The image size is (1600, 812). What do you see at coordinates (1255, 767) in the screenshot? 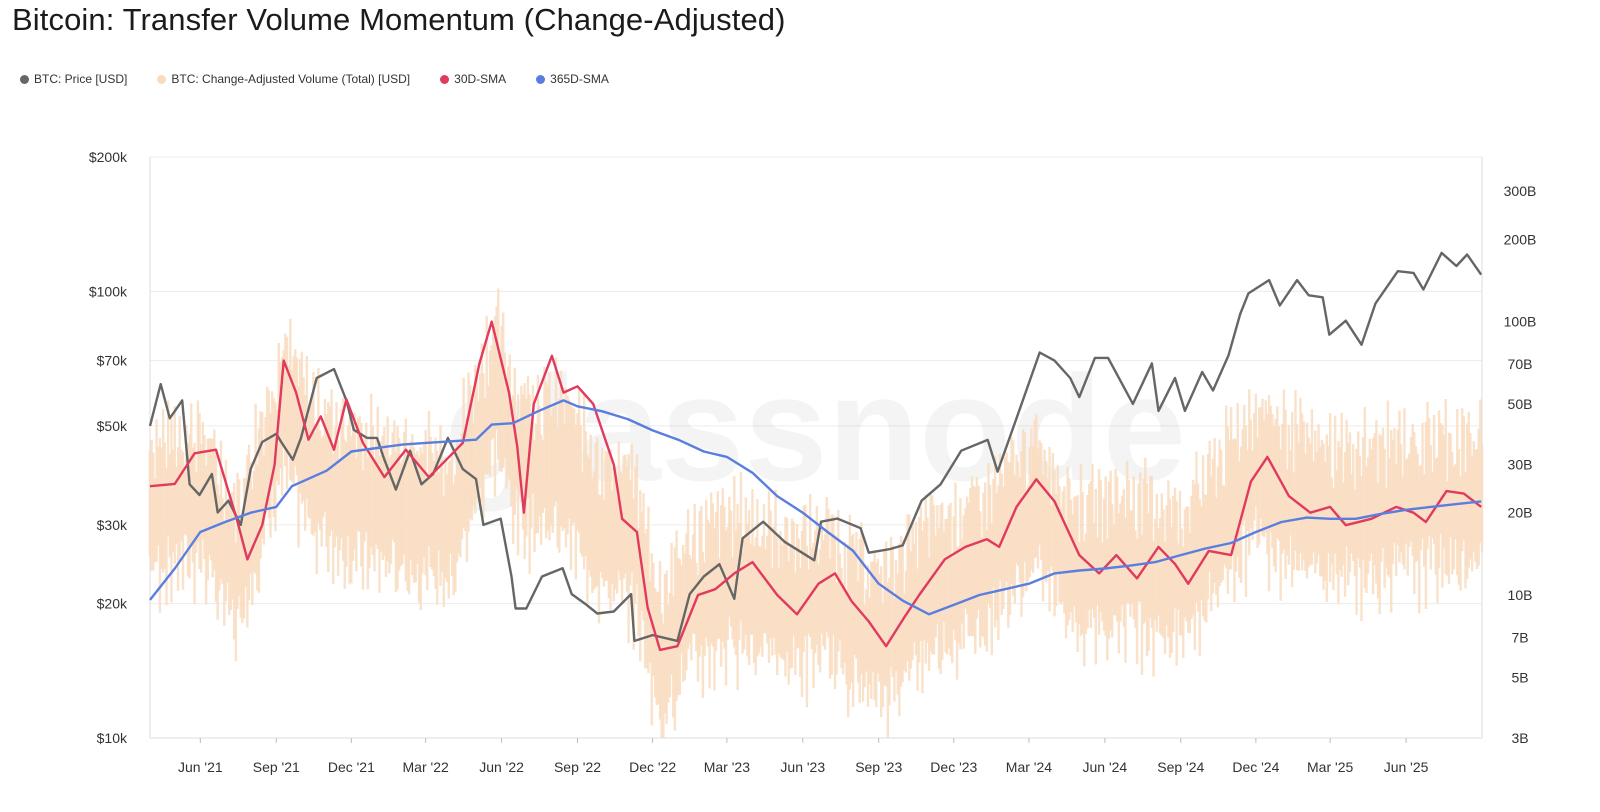
I see `x-tick-label: Dec '24` at bounding box center [1255, 767].